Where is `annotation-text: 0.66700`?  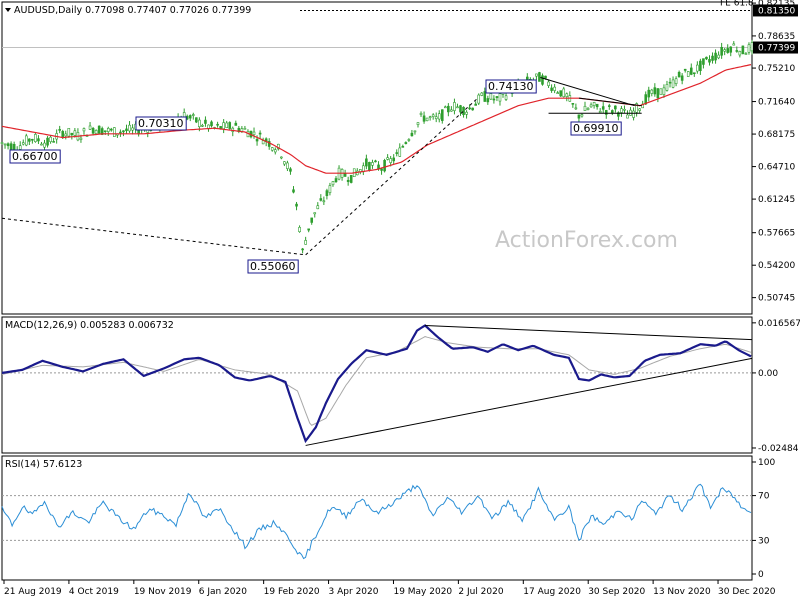 annotation-text: 0.66700 is located at coordinates (35, 156).